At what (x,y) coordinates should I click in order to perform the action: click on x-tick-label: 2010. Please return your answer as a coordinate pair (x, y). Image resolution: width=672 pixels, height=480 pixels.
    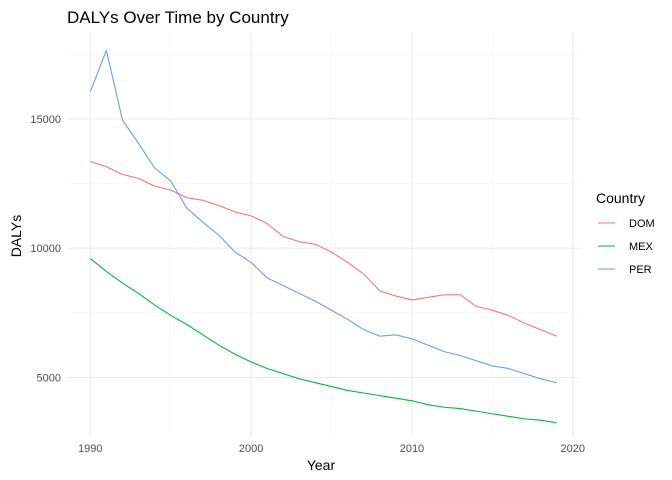
    Looking at the image, I should click on (412, 449).